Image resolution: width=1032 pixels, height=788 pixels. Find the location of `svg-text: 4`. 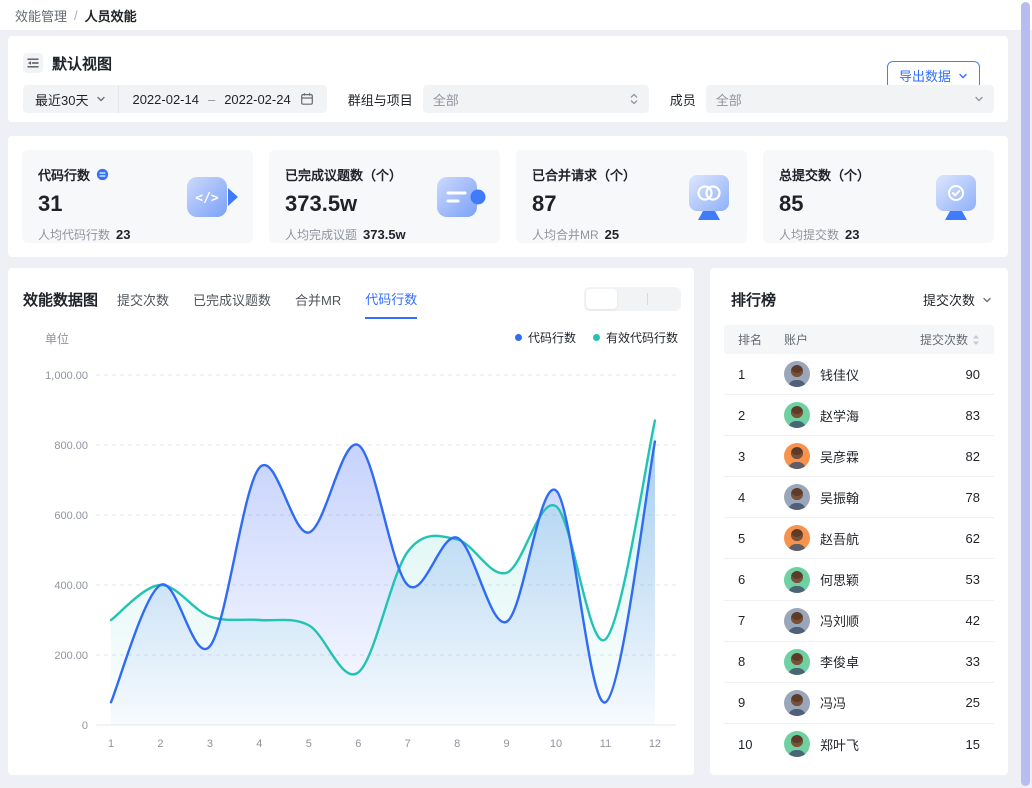

svg-text: 4 is located at coordinates (259, 744).